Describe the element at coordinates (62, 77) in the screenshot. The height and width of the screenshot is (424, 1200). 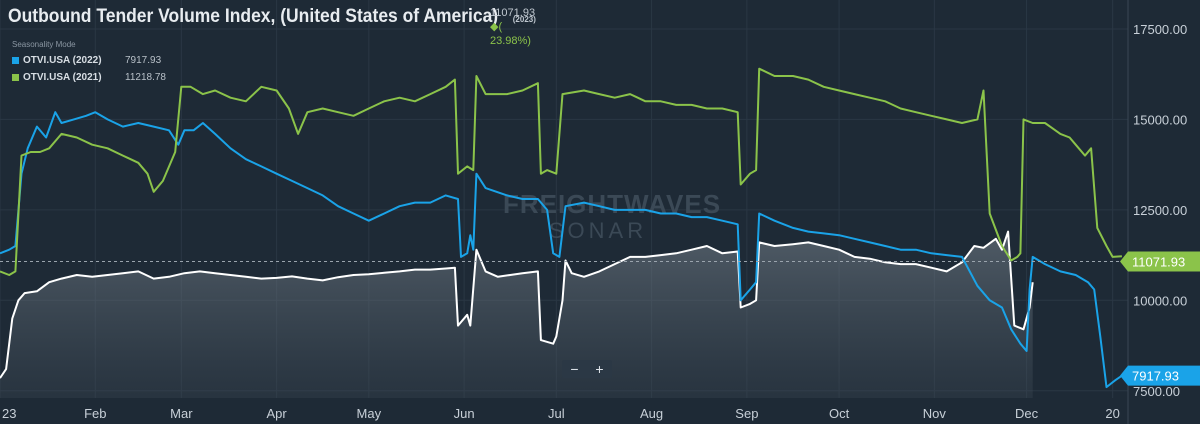
I see `legend-name-2021: OTVI.USA (2021)` at that location.